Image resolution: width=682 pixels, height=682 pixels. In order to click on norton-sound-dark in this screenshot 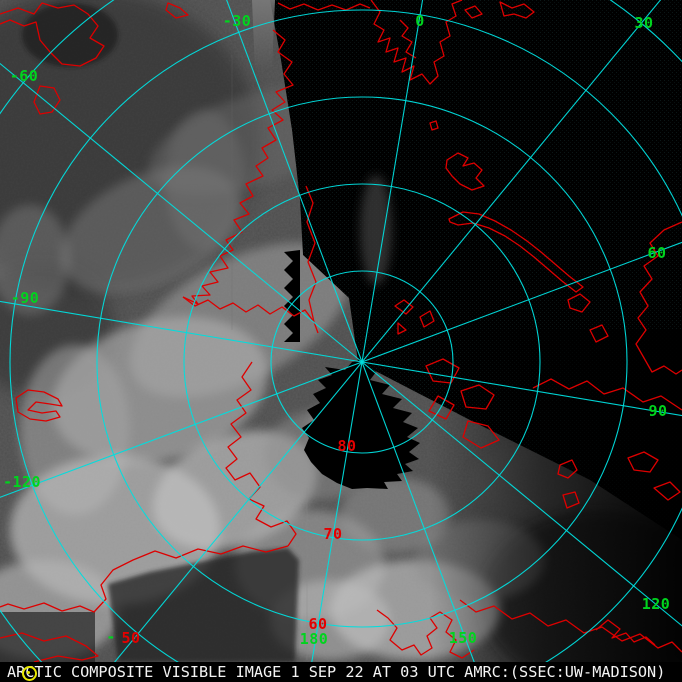, I will do `click(47, 637)`.